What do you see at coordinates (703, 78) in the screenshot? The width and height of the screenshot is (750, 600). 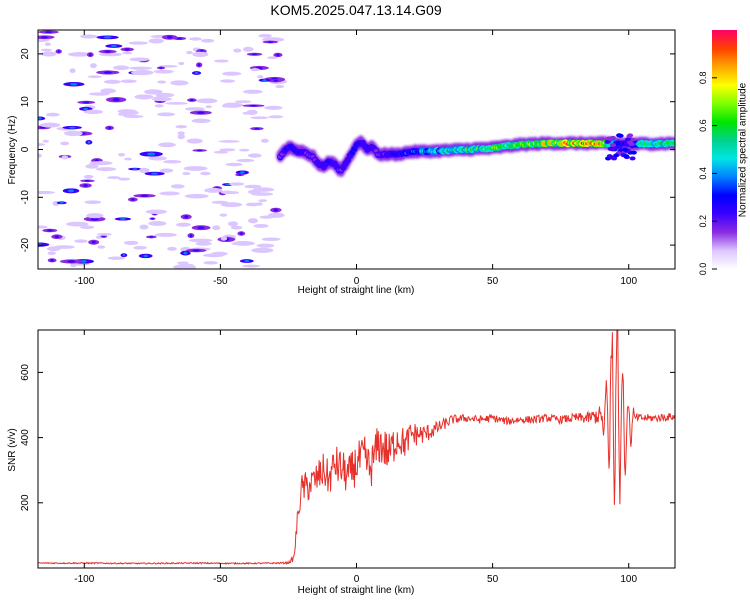 I see `colorbar-tick-label: 0.8` at bounding box center [703, 78].